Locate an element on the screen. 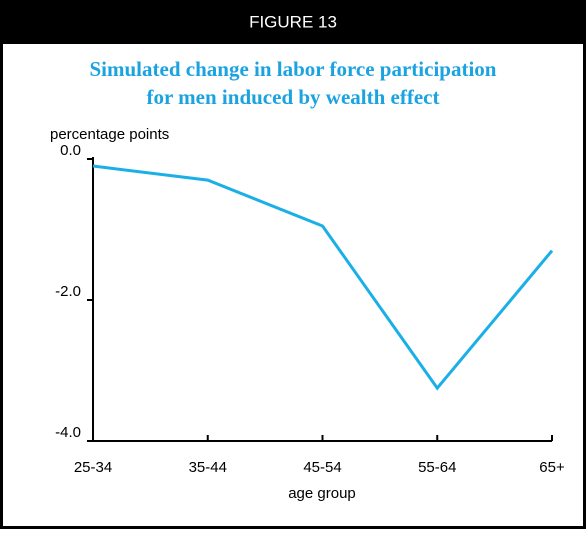  x-tick-label: 25-34 is located at coordinates (93, 467).